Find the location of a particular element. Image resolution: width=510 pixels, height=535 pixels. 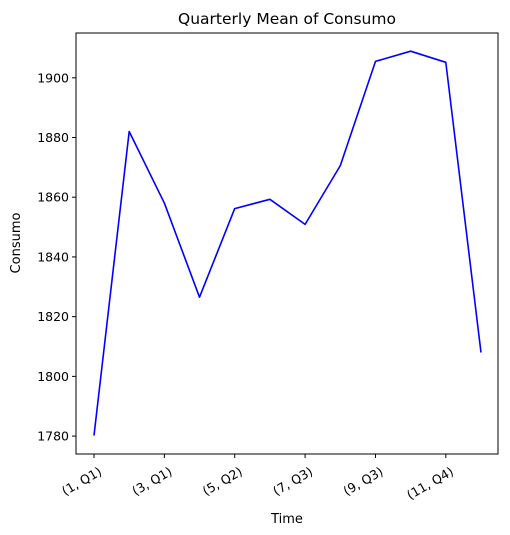

x-tick-label: (5, Q2) is located at coordinates (222, 481).